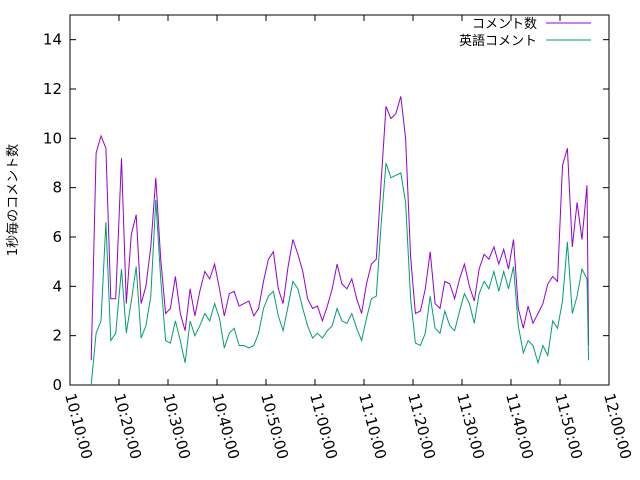  Describe the element at coordinates (323, 426) in the screenshot. I see `x-tick-label: 11:00:00` at that location.